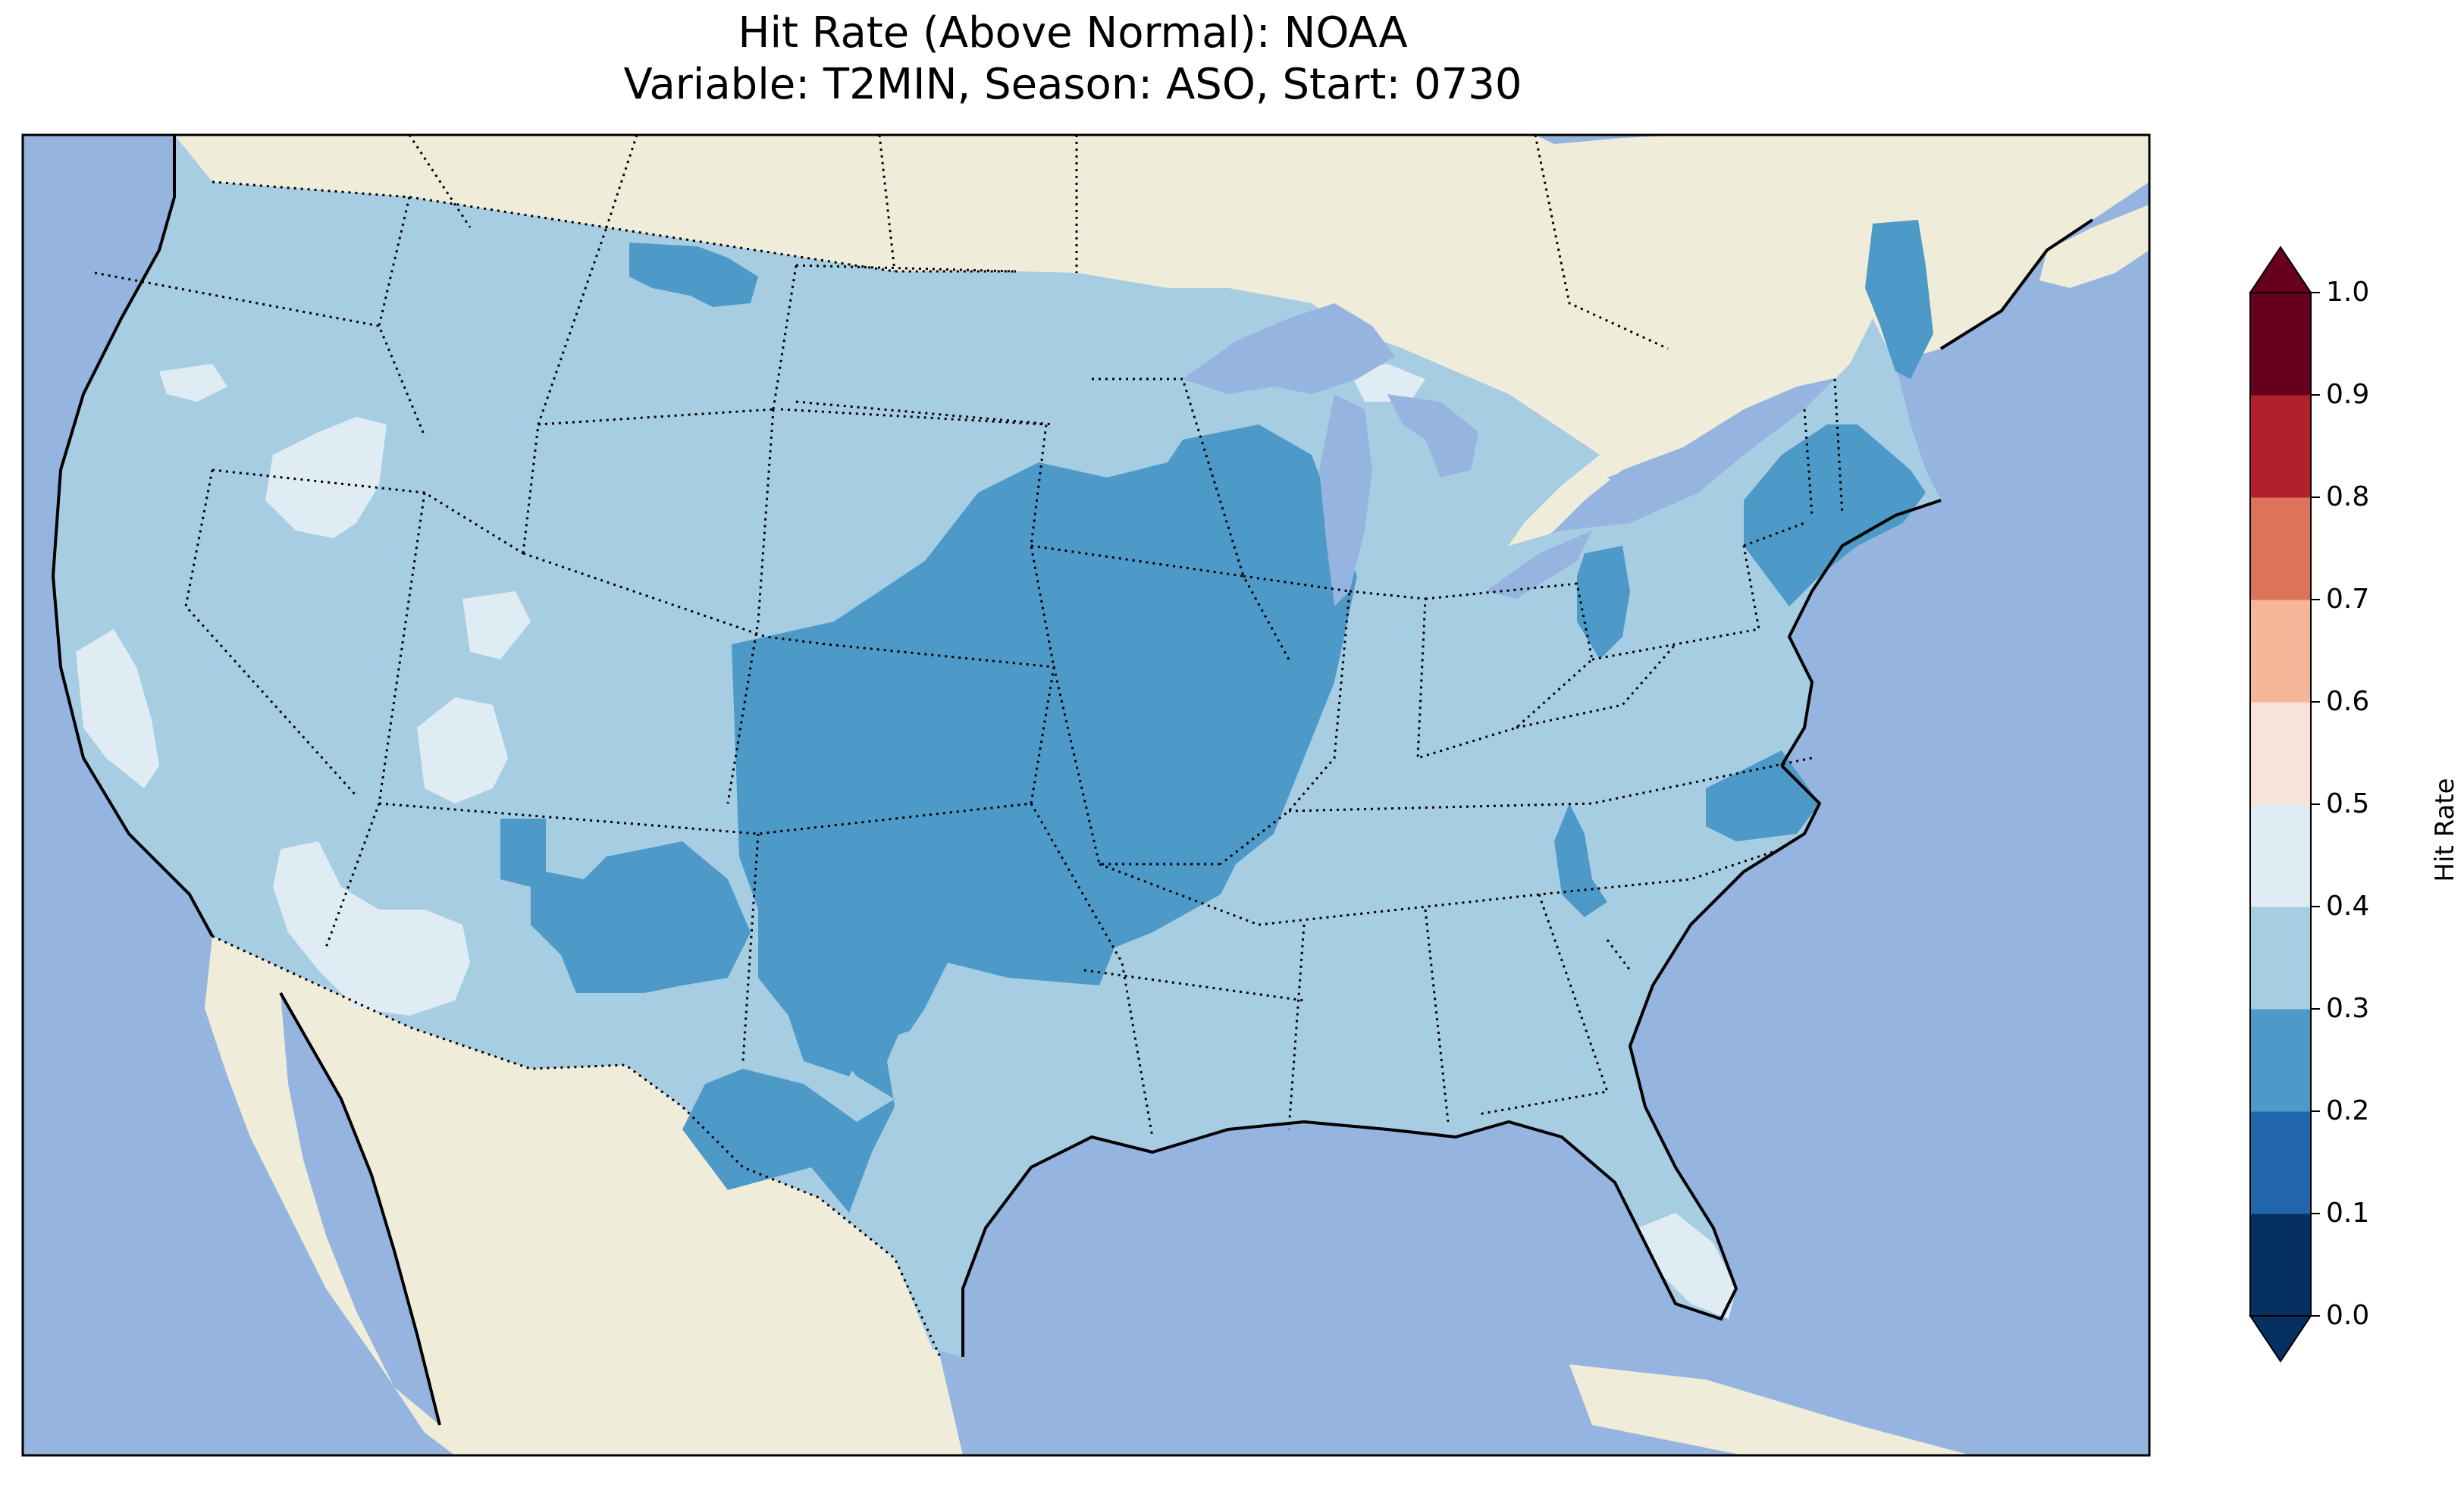  What do you see at coordinates (1604, 602) in the screenshot?
I see `ohio-blob` at bounding box center [1604, 602].